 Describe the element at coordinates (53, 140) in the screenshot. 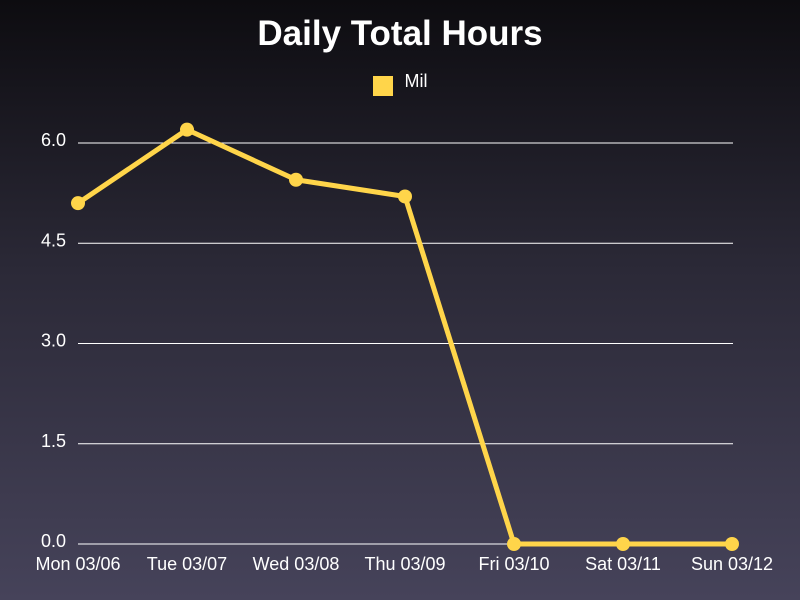

I see `y-tick-label: 6.0` at that location.